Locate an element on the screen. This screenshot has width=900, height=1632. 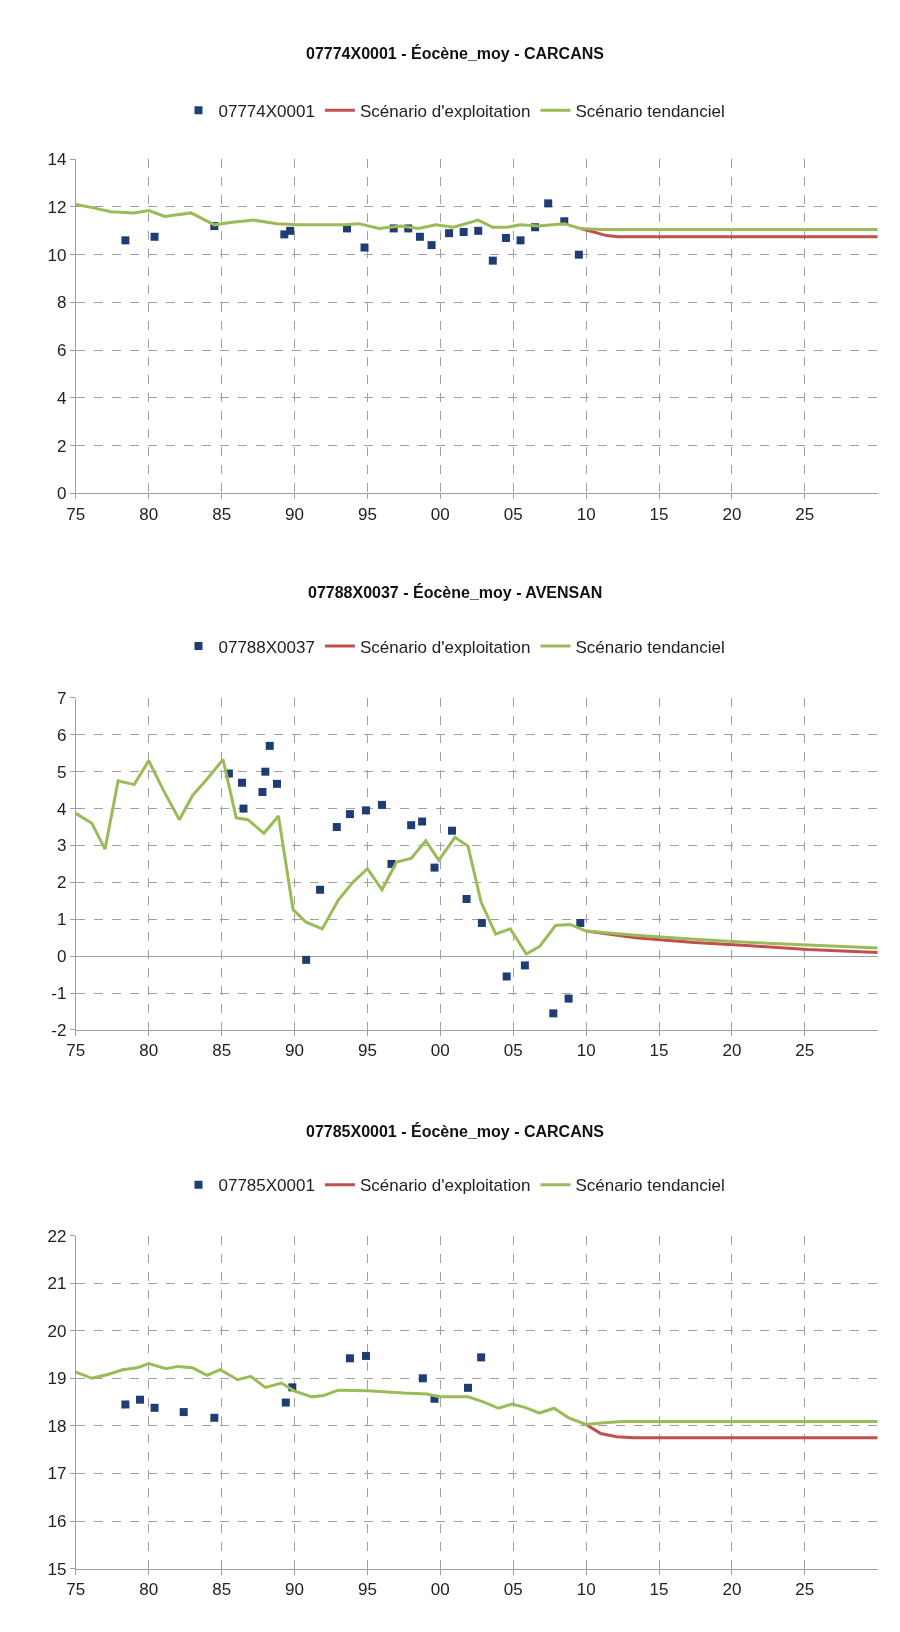
y-tick-label: 17 is located at coordinates (57, 1474).